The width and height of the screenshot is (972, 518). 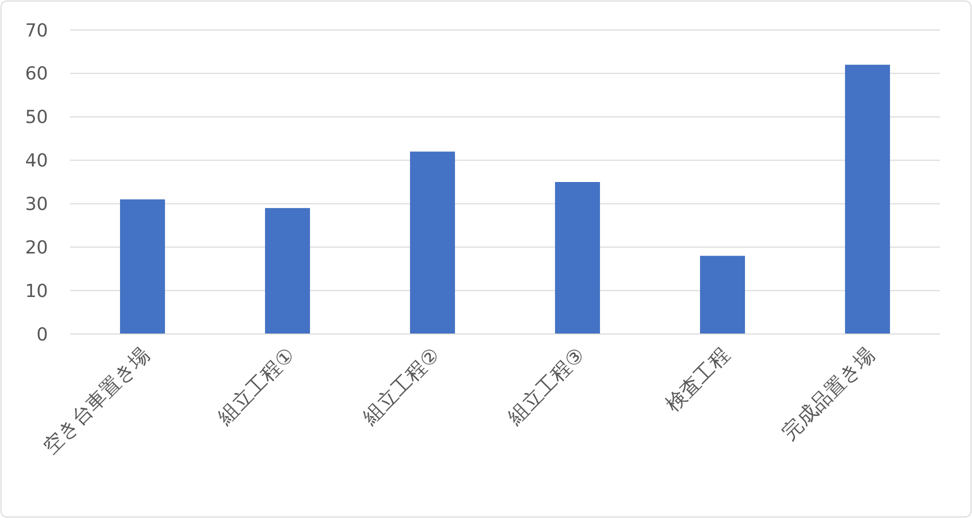 I want to click on y-tick-label: 70, so click(x=36, y=31).